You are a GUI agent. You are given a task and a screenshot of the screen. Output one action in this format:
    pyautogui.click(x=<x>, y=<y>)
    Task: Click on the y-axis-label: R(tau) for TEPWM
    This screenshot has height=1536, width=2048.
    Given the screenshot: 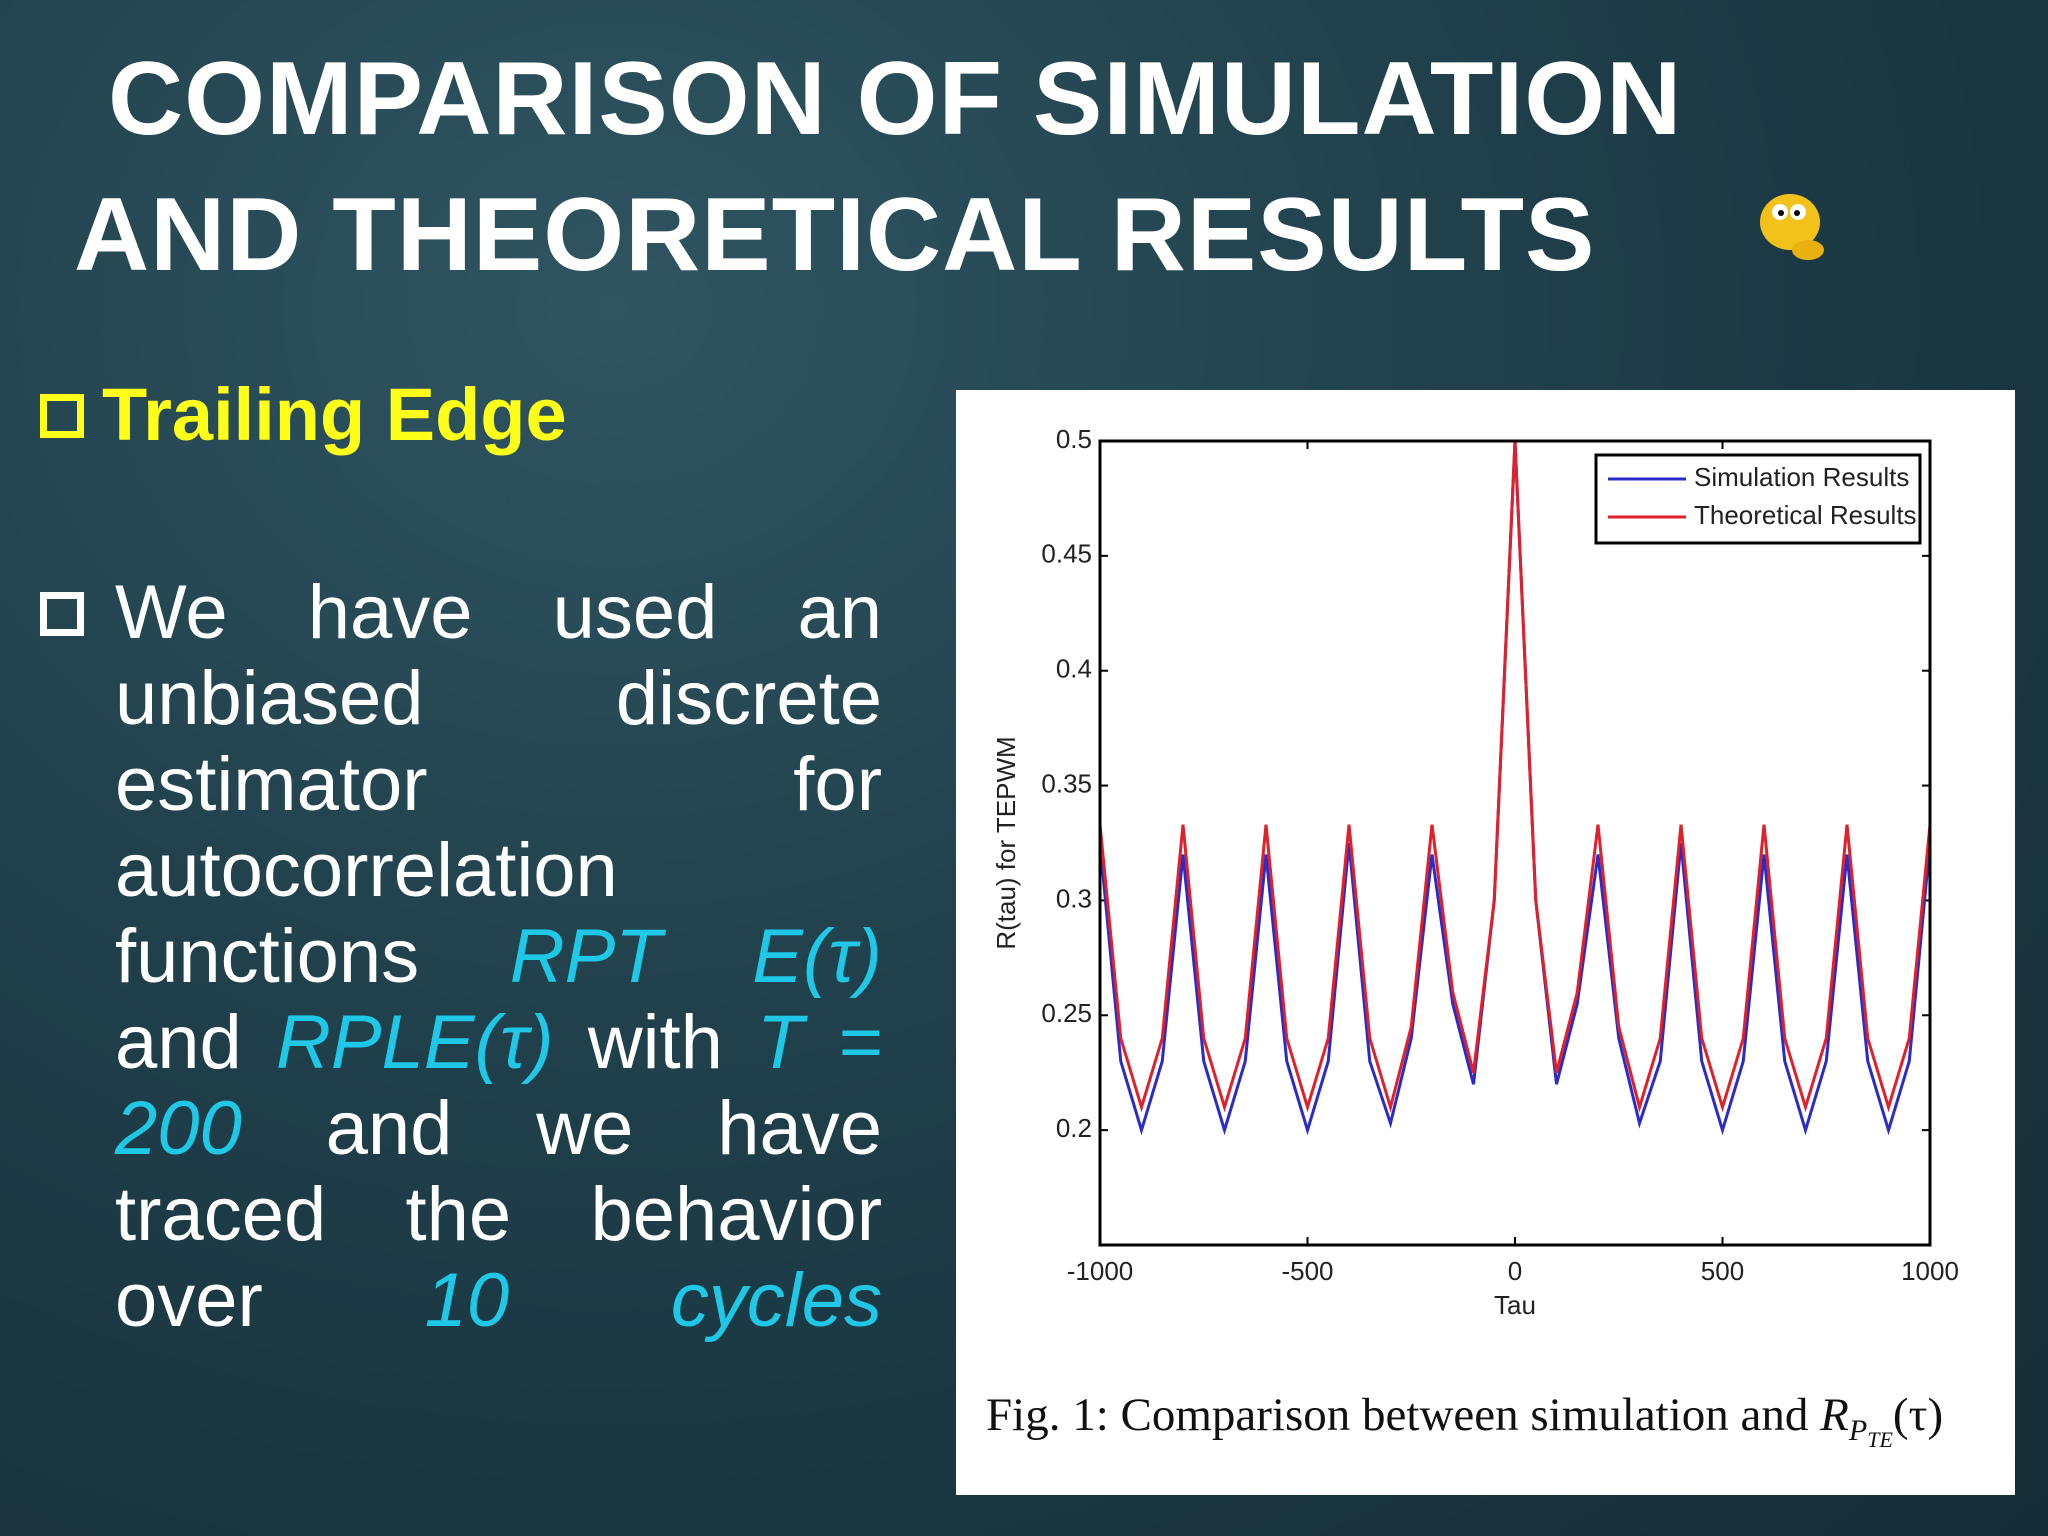 What is the action you would take?
    pyautogui.click(x=1006, y=842)
    